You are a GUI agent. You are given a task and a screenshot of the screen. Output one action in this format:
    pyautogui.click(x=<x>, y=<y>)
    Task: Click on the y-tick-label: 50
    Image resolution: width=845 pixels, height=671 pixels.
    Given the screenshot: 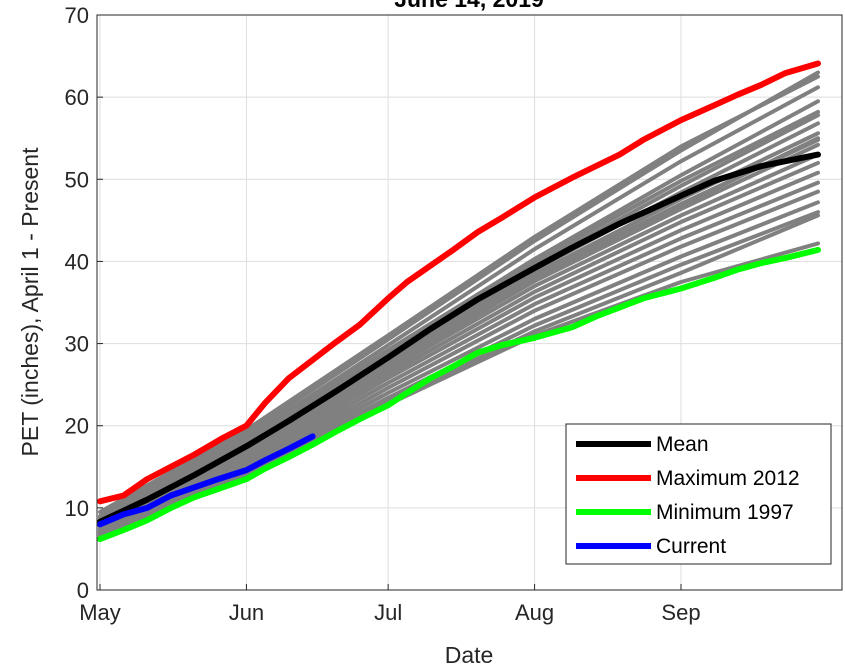 What is the action you would take?
    pyautogui.click(x=77, y=179)
    